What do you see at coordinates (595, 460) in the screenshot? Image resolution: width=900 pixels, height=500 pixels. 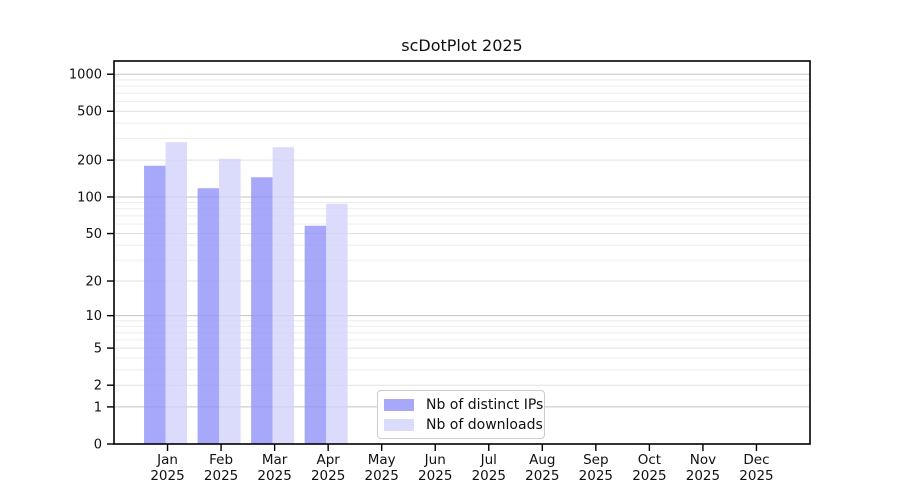 I see `x-tick-label-month: Sep` at bounding box center [595, 460].